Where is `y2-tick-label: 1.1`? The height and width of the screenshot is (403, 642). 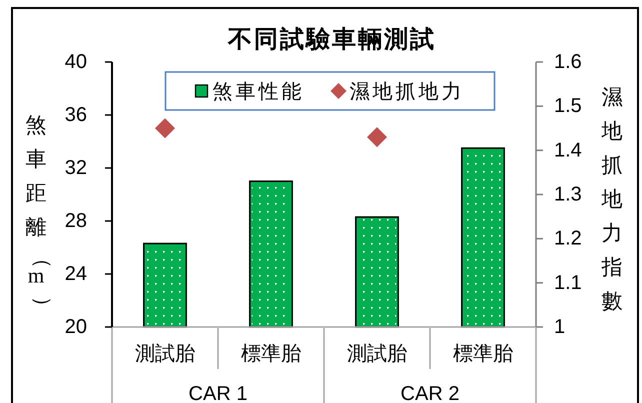
y2-tick-label: 1.1 is located at coordinates (568, 283).